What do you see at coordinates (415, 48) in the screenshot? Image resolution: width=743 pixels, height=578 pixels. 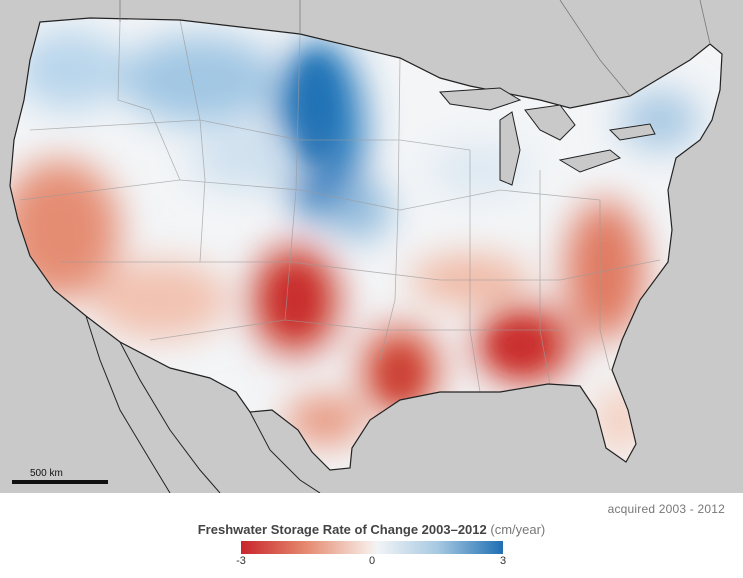 I see `canada-borders` at bounding box center [415, 48].